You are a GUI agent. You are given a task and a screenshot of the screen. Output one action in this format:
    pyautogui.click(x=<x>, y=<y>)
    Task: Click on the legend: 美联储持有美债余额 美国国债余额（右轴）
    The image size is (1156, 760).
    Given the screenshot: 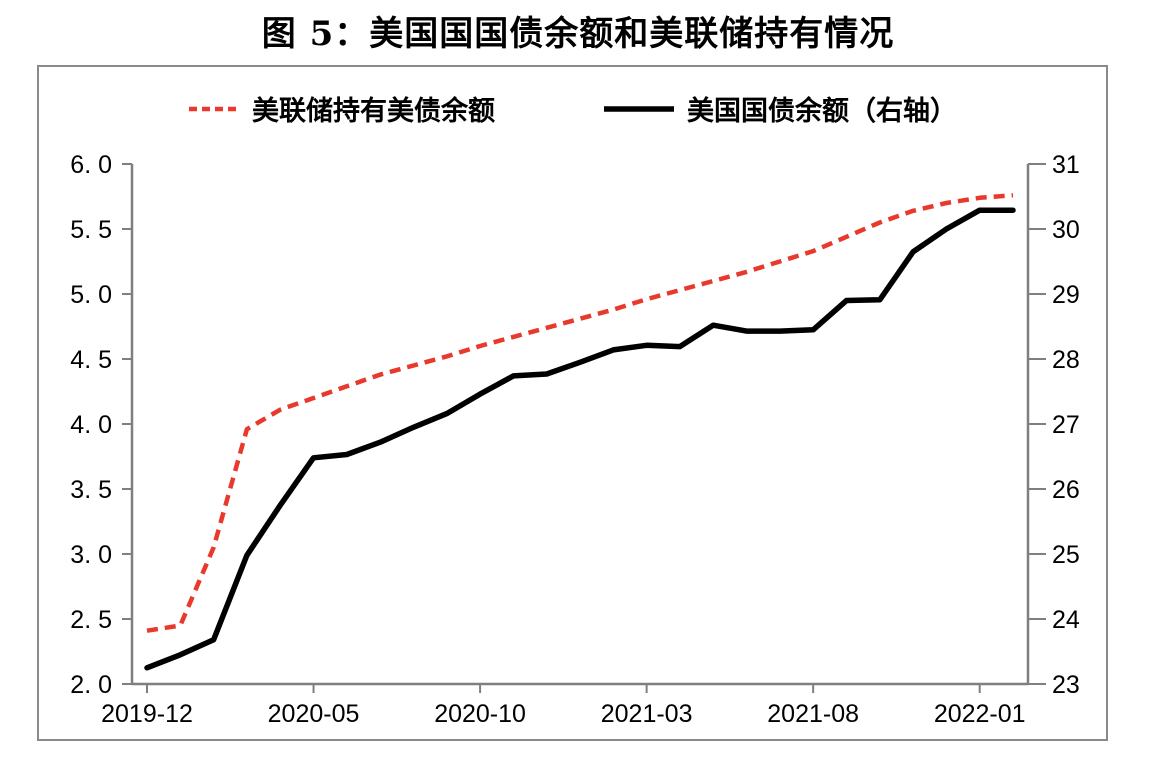 What is the action you would take?
    pyautogui.click(x=572, y=108)
    